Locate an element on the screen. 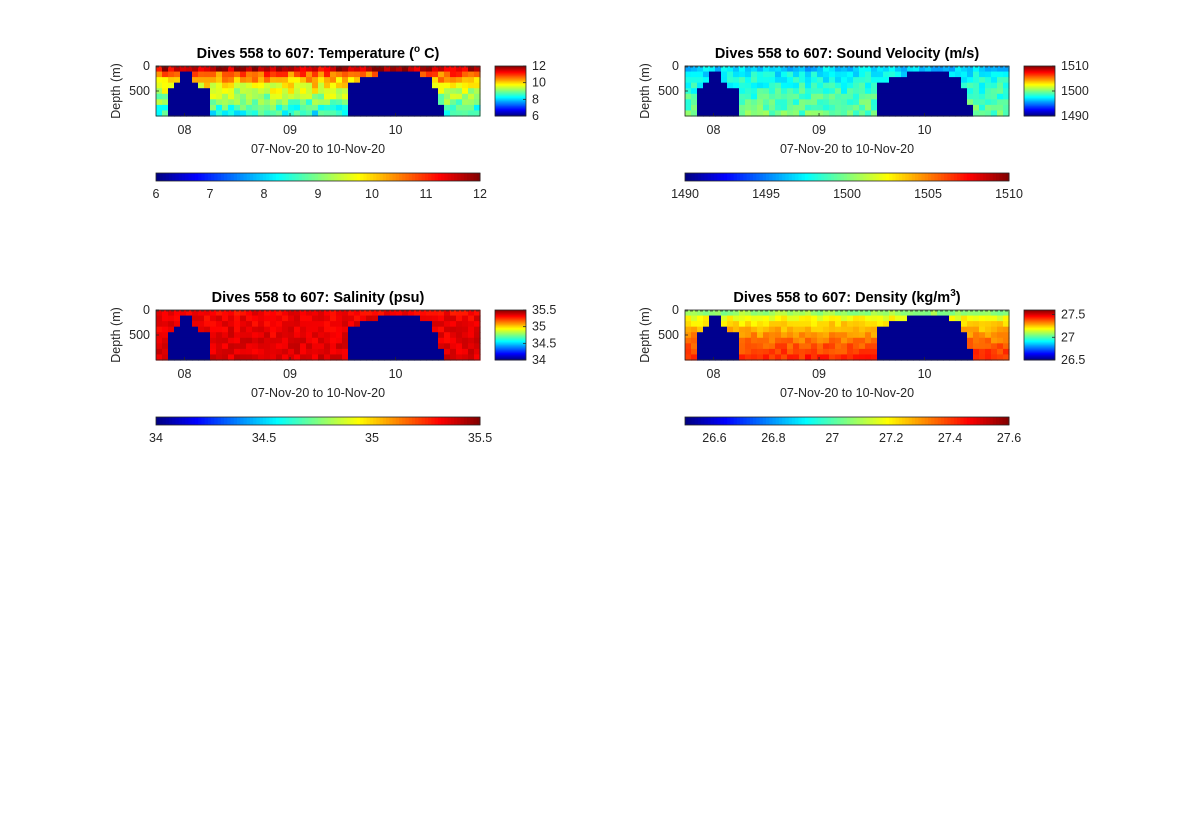 Image resolution: width=1200 pixels, height=815 pixels. temperature-colorbar-bottom-label: 11 is located at coordinates (426, 194).